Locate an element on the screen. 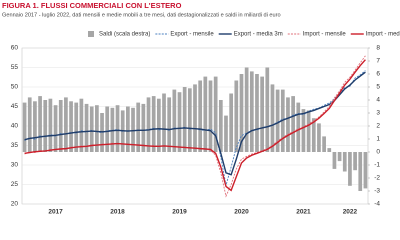 The width and height of the screenshot is (400, 240). y2-tick-label: 6 is located at coordinates (378, 74).